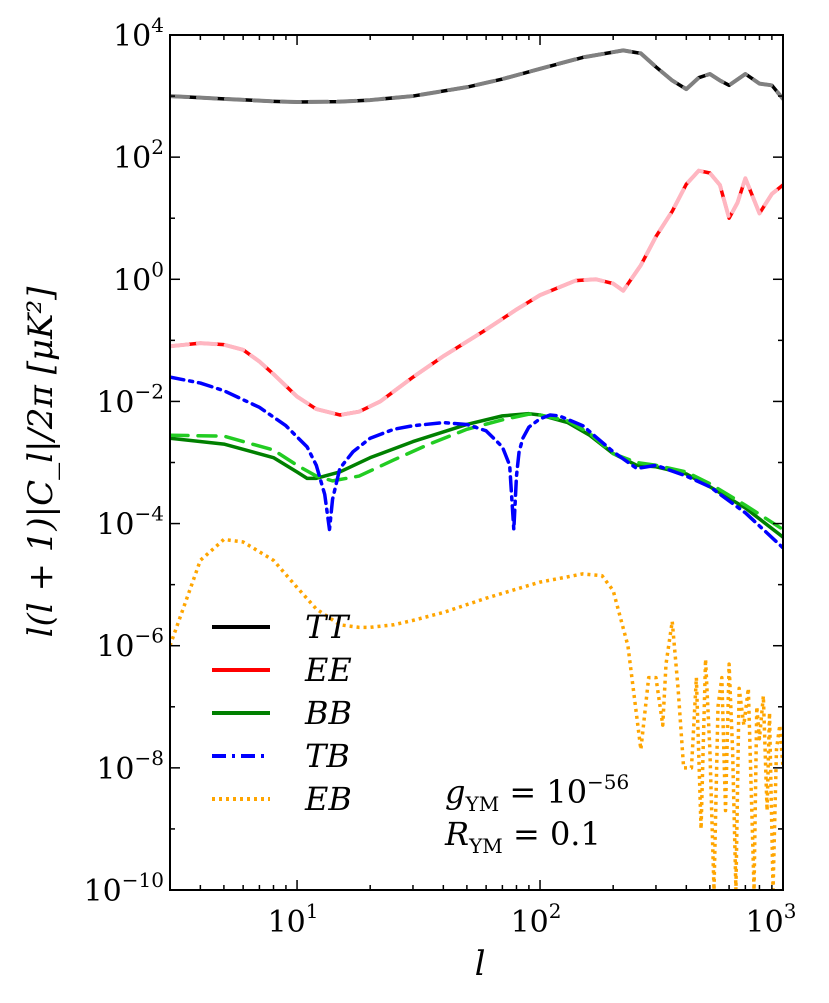  Describe the element at coordinates (552, 834) in the screenshot. I see `r-equation: = 0.1` at that location.